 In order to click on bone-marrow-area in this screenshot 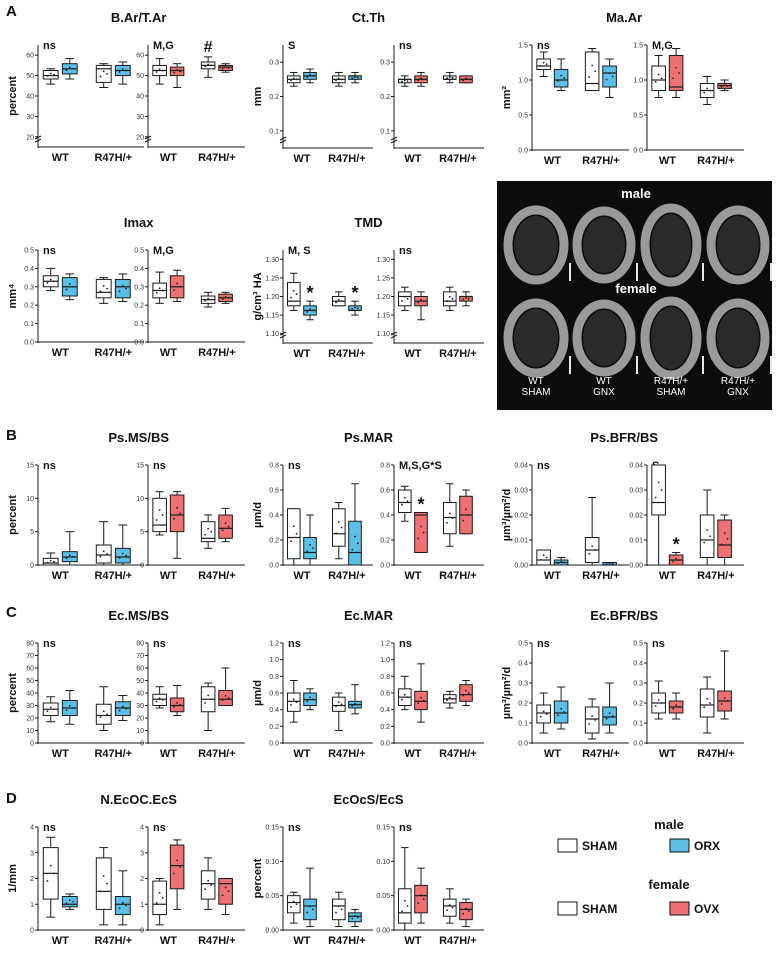, I will do `click(671, 245)`.